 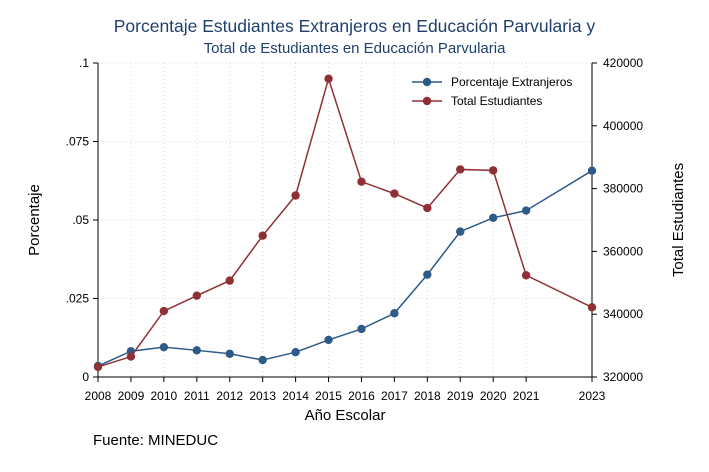 What do you see at coordinates (460, 396) in the screenshot?
I see `x-tick-label: 2019` at bounding box center [460, 396].